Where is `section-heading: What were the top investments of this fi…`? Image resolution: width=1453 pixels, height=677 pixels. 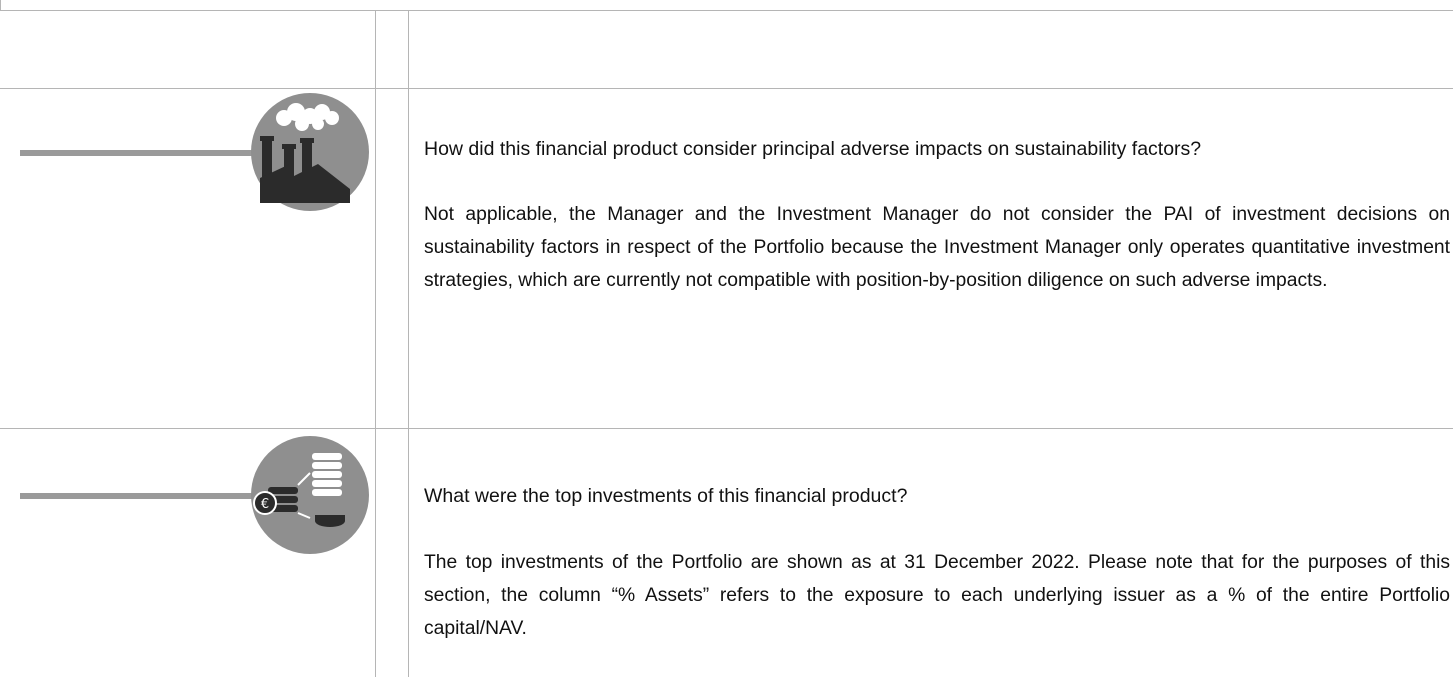
section-heading: What were the top investments of this fi… is located at coordinates (666, 496).